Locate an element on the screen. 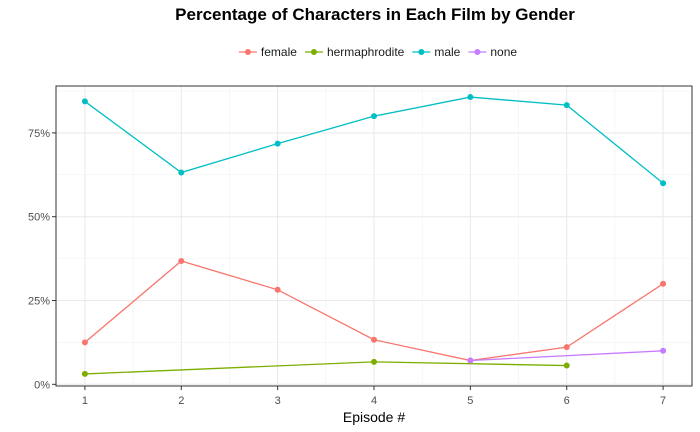 This screenshot has width=700, height=432. legend-label: male is located at coordinates (447, 52).